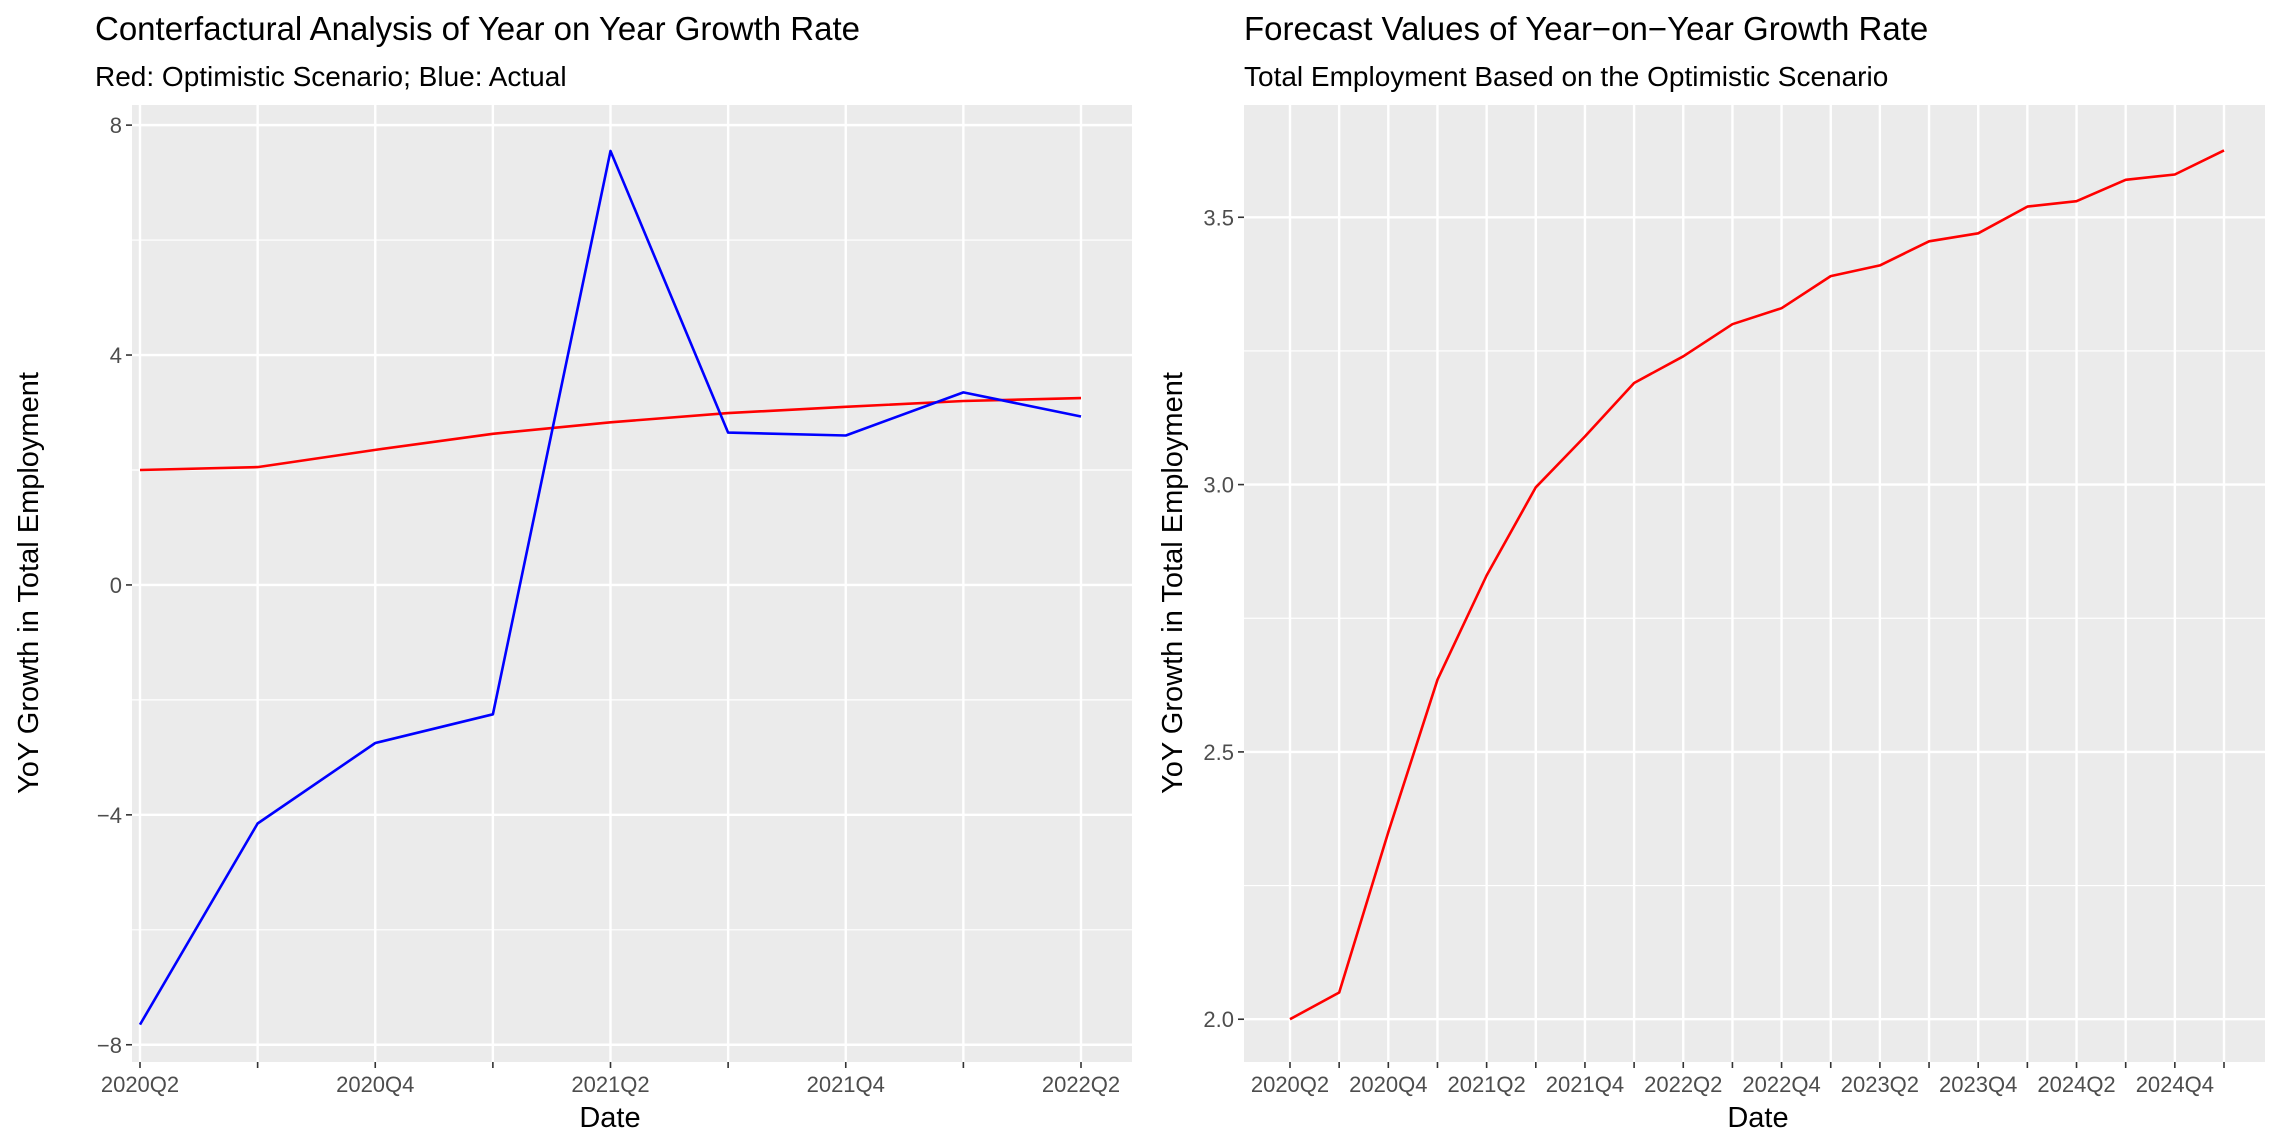  What do you see at coordinates (1880, 1084) in the screenshot?
I see `x-tick-label: 2023Q2` at bounding box center [1880, 1084].